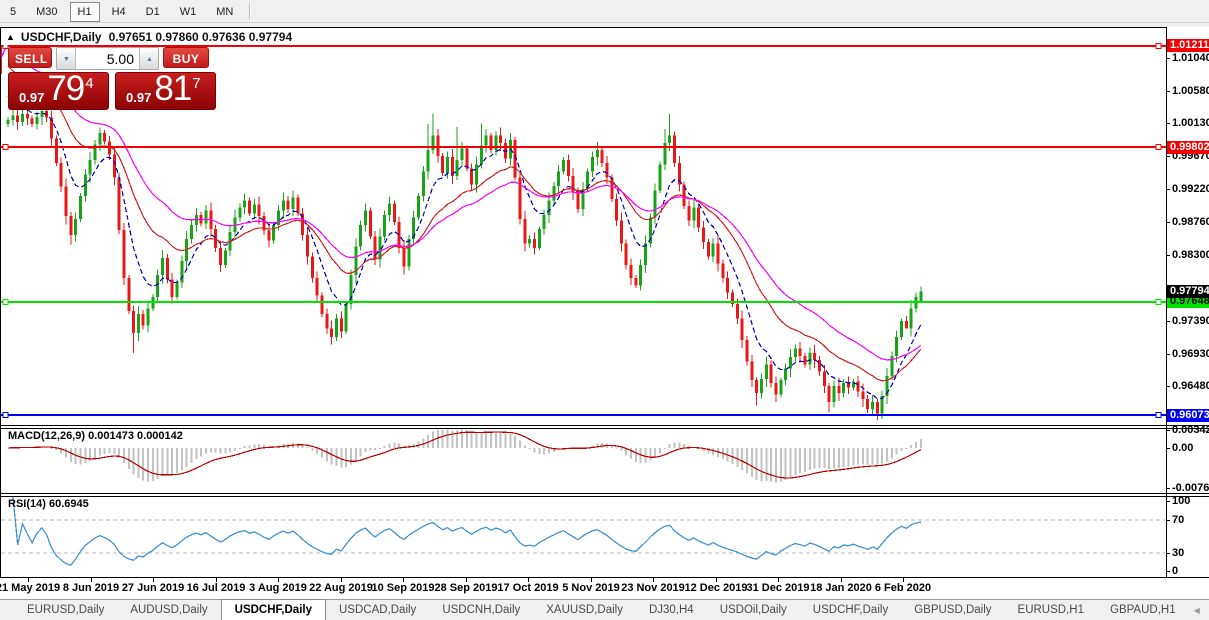  I want to click on volume-input, so click(107, 58).